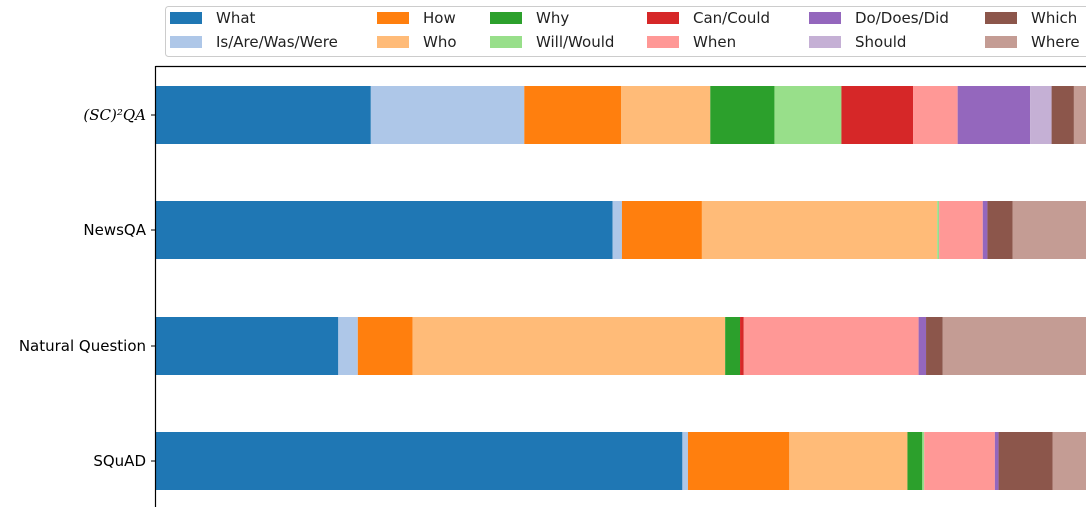 This screenshot has width=1086, height=507. What do you see at coordinates (348, 346) in the screenshot?
I see `bar-natural-question-is-are-was-were` at bounding box center [348, 346].